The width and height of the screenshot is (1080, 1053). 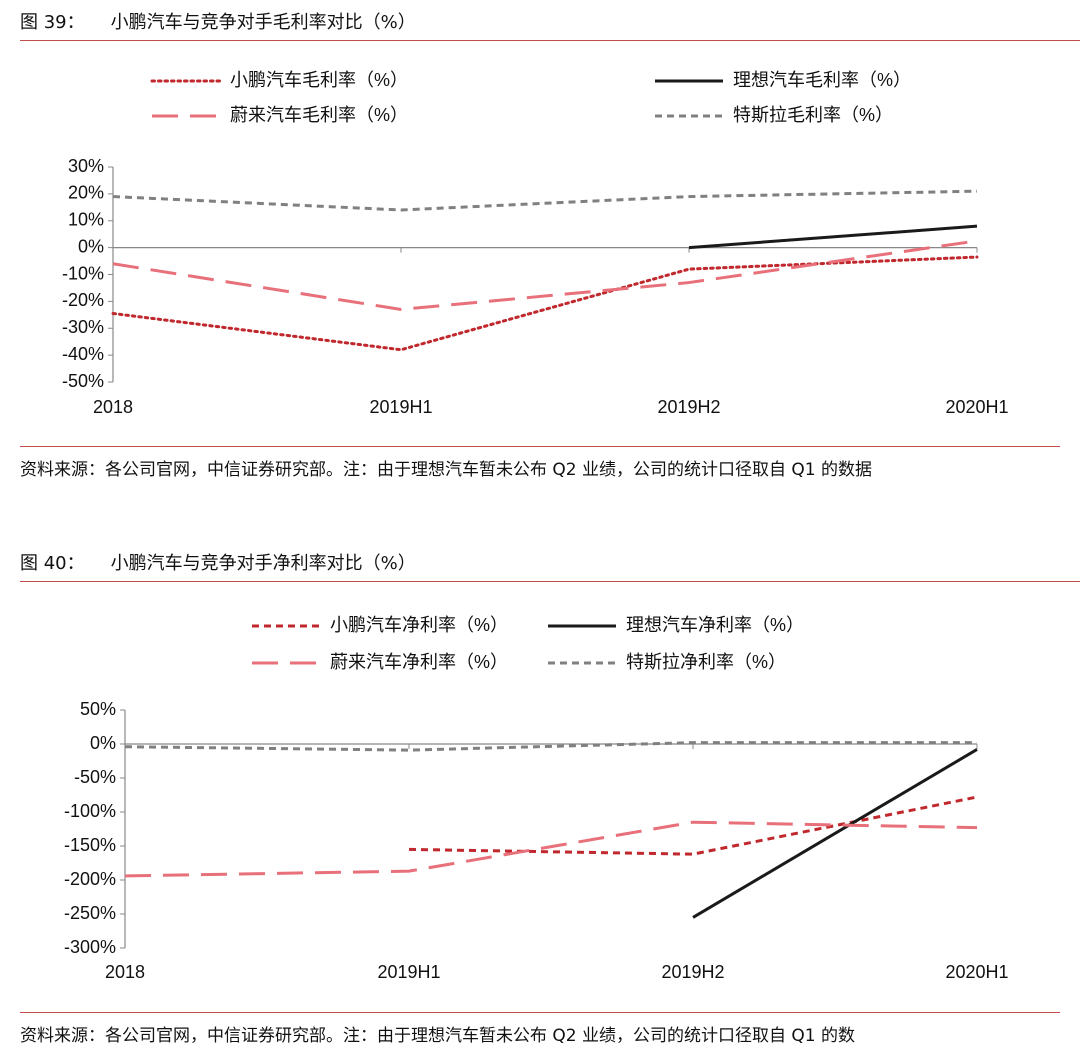 I want to click on legend-label: 蔚来汽车毛利率（%）, so click(x=319, y=115).